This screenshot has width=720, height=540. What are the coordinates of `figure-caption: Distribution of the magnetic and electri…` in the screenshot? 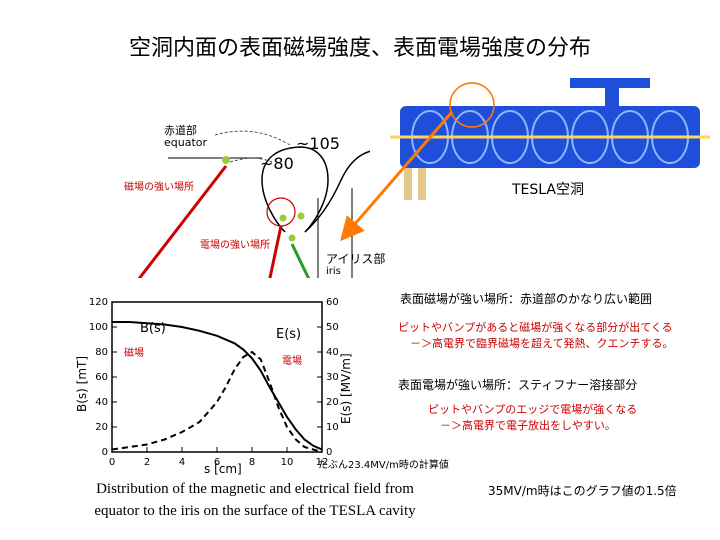 It's located at (255, 500).